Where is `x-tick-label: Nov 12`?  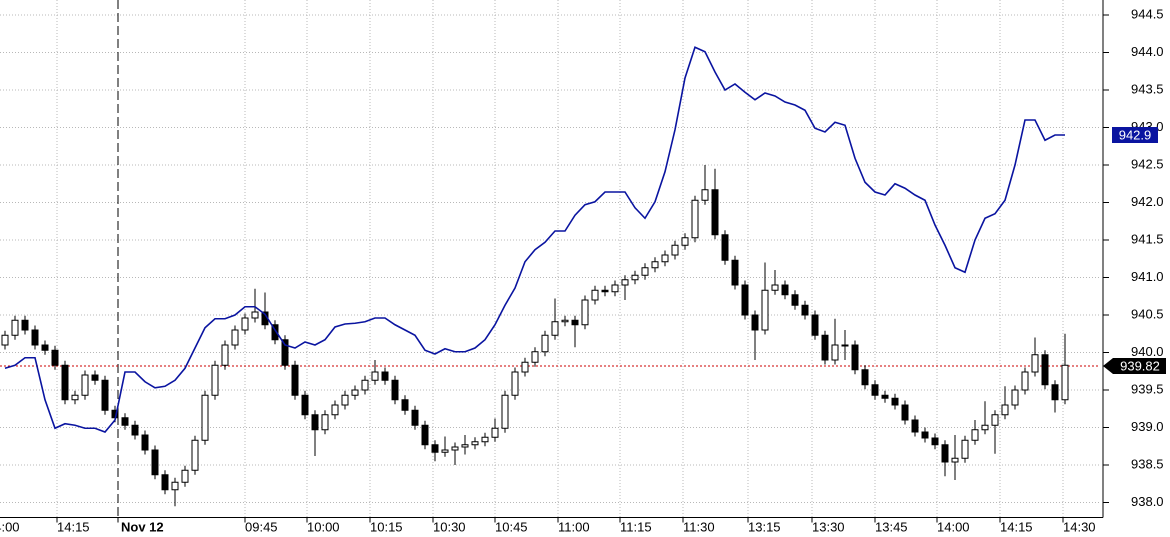 x-tick-label: Nov 12 is located at coordinates (142, 526).